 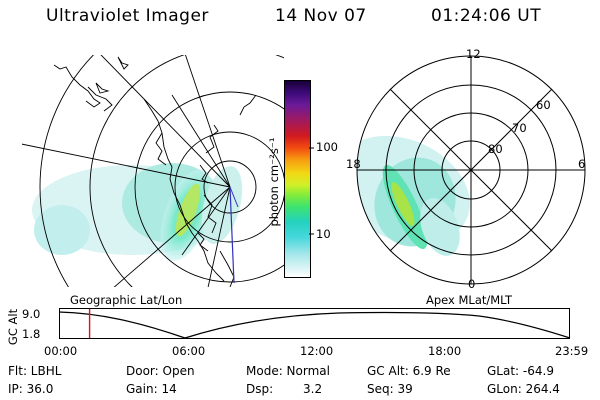 What do you see at coordinates (151, 389) in the screenshot?
I see `gain-info: Gain: 14` at bounding box center [151, 389].